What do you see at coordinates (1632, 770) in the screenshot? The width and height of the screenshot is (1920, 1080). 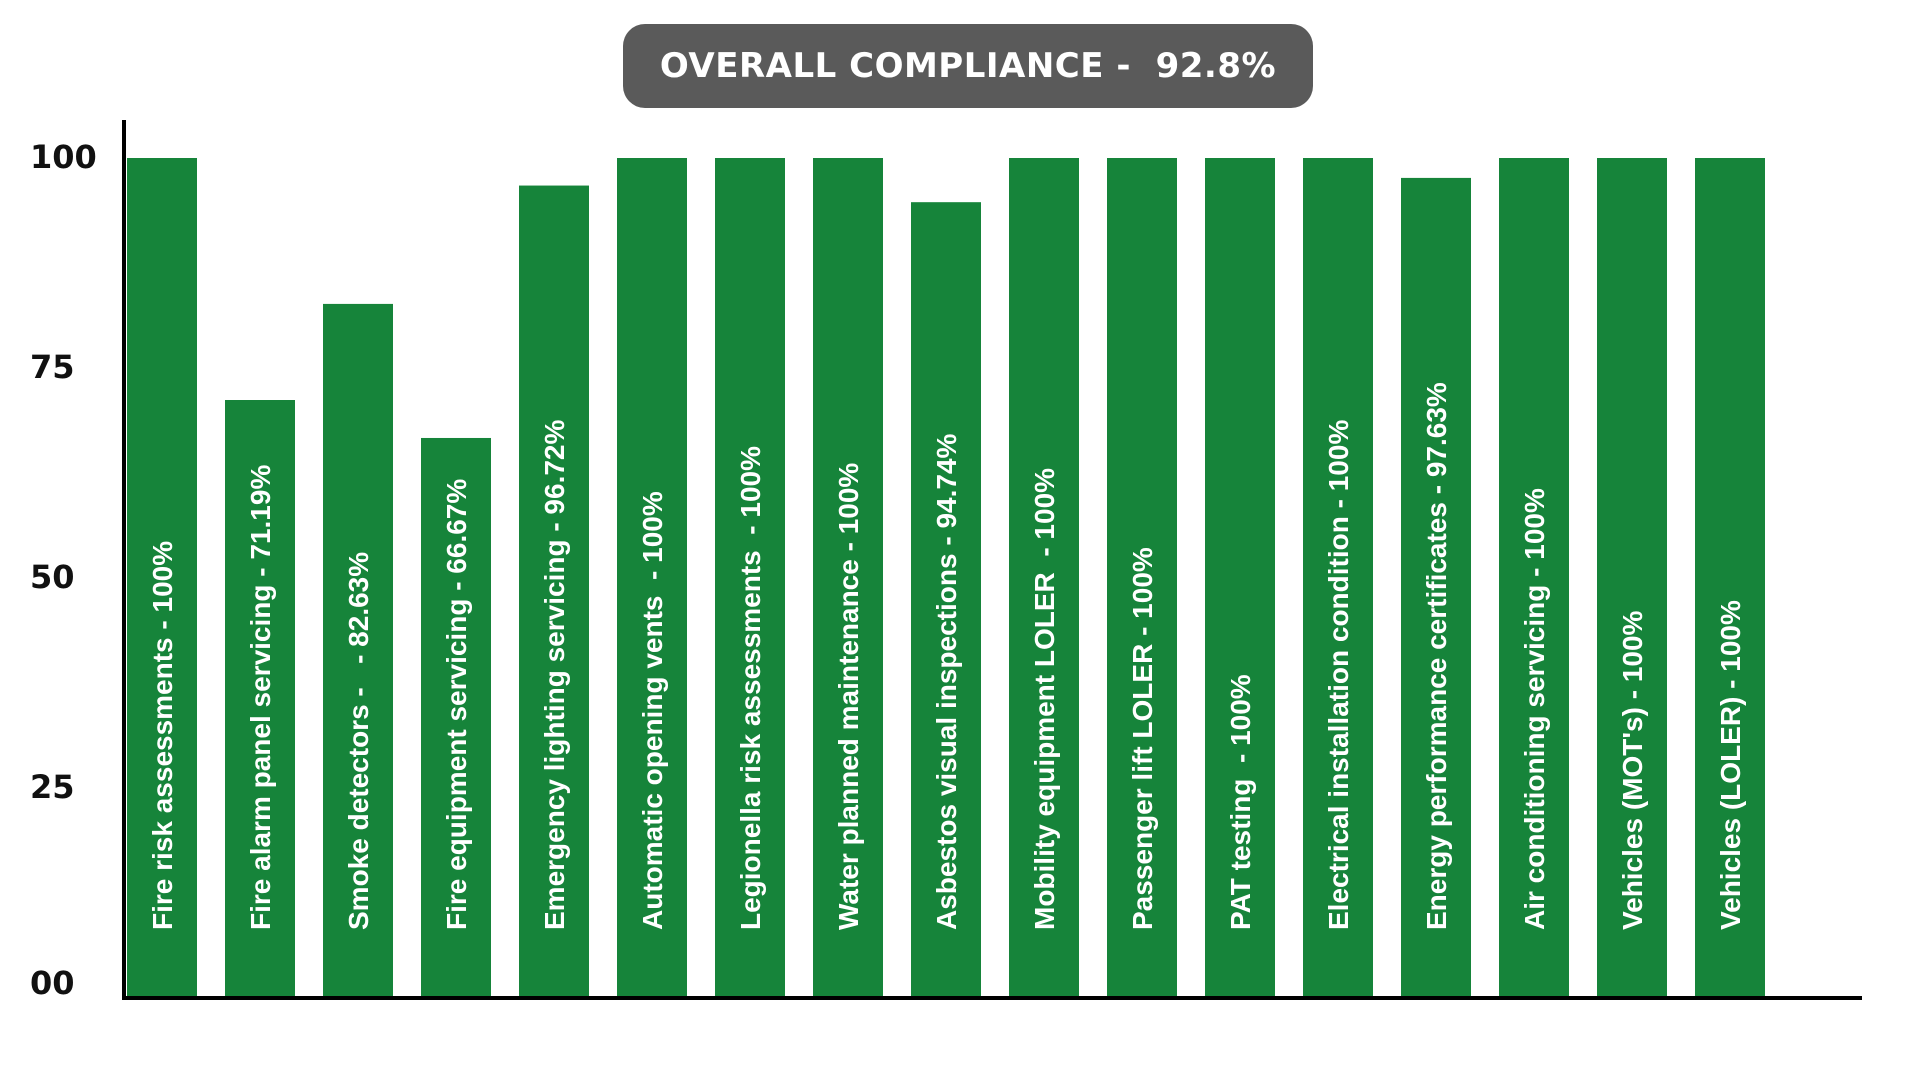 I see `bar-label: Vehicles (MOT's) - 100%` at bounding box center [1632, 770].